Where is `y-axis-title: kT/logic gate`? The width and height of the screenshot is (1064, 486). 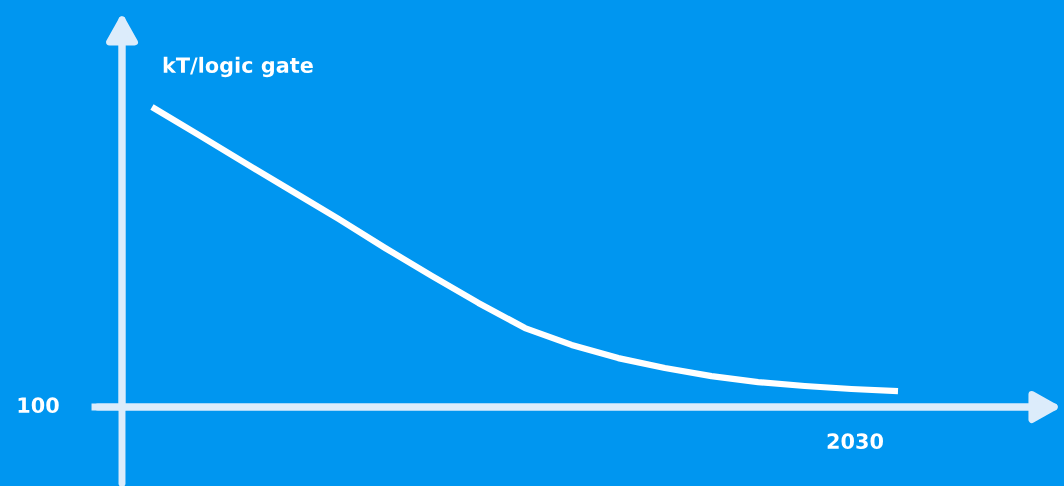
y-axis-title: kT/logic gate is located at coordinates (238, 67).